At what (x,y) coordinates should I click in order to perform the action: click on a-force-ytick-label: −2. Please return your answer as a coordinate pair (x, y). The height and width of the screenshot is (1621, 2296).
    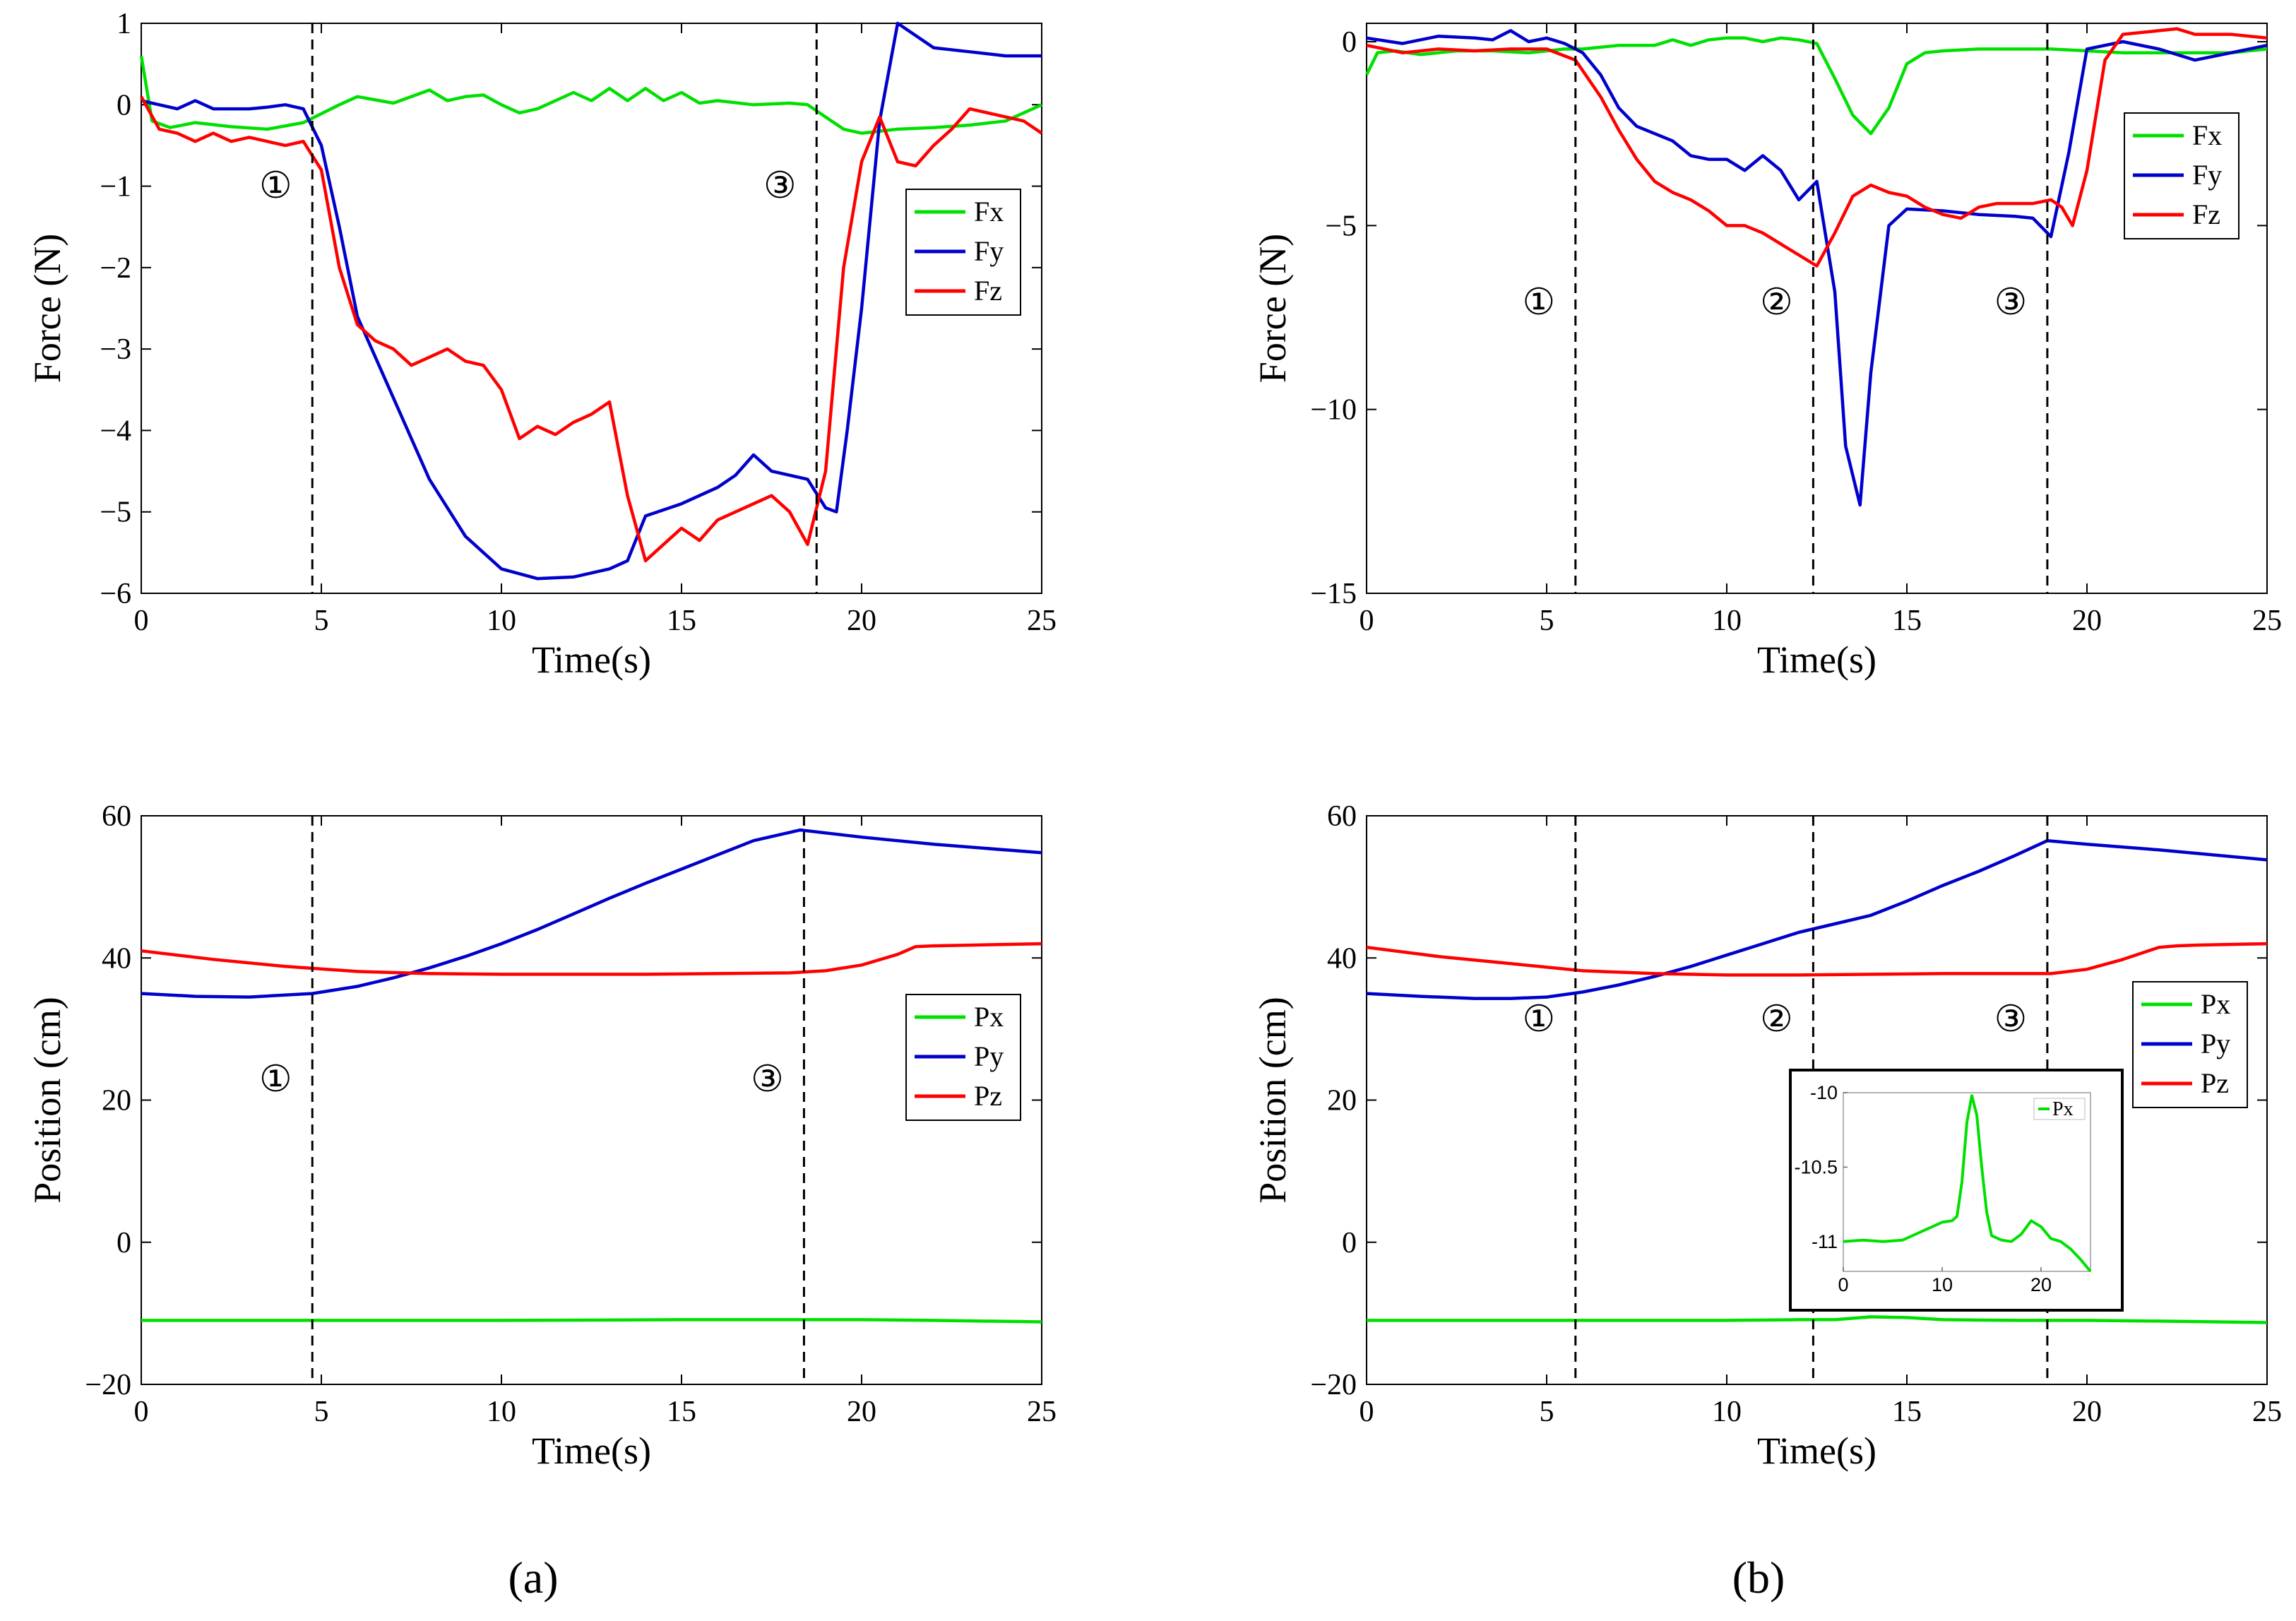
    Looking at the image, I should click on (115, 269).